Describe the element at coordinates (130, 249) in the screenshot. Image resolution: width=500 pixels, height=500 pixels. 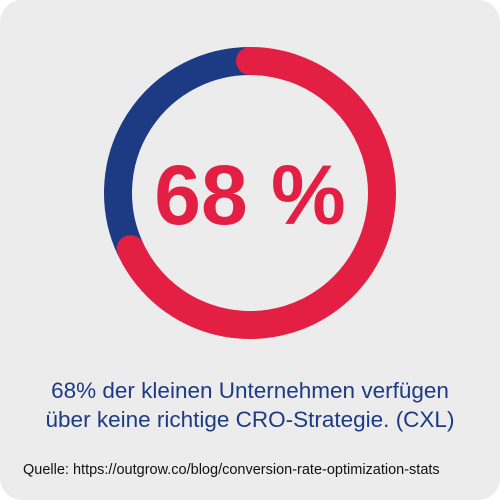
I see `donut-segment-cap-end` at that location.